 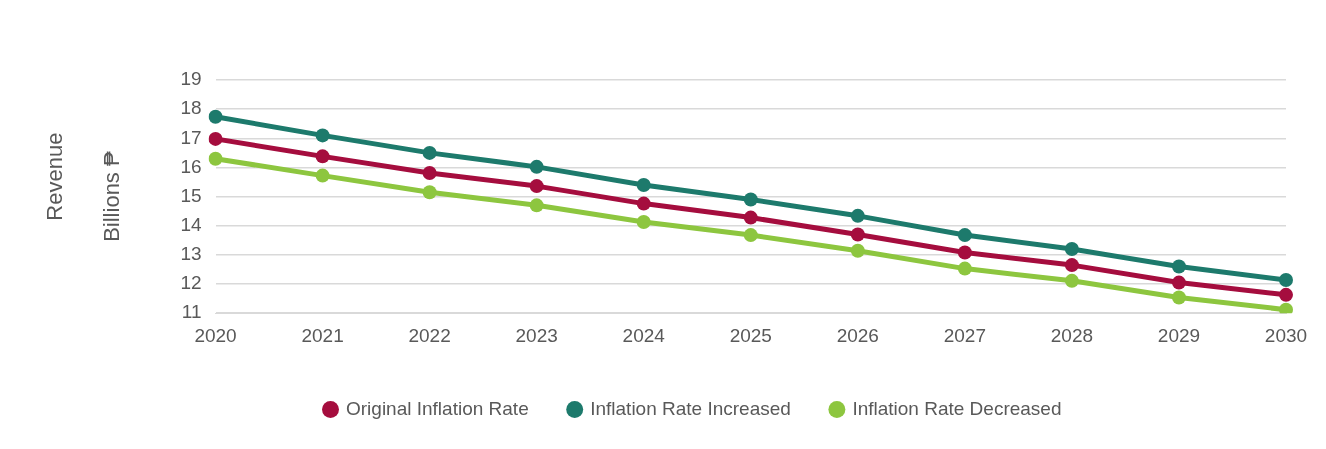 I want to click on y-axis-title: Billions ₱, so click(x=112, y=196).